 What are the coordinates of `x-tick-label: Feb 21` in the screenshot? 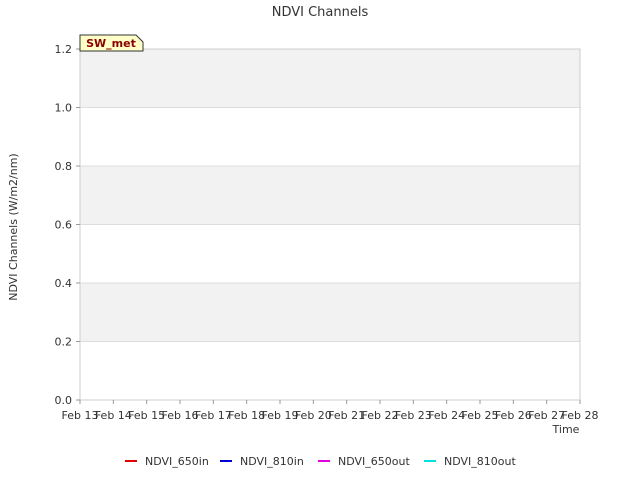 It's located at (346, 415).